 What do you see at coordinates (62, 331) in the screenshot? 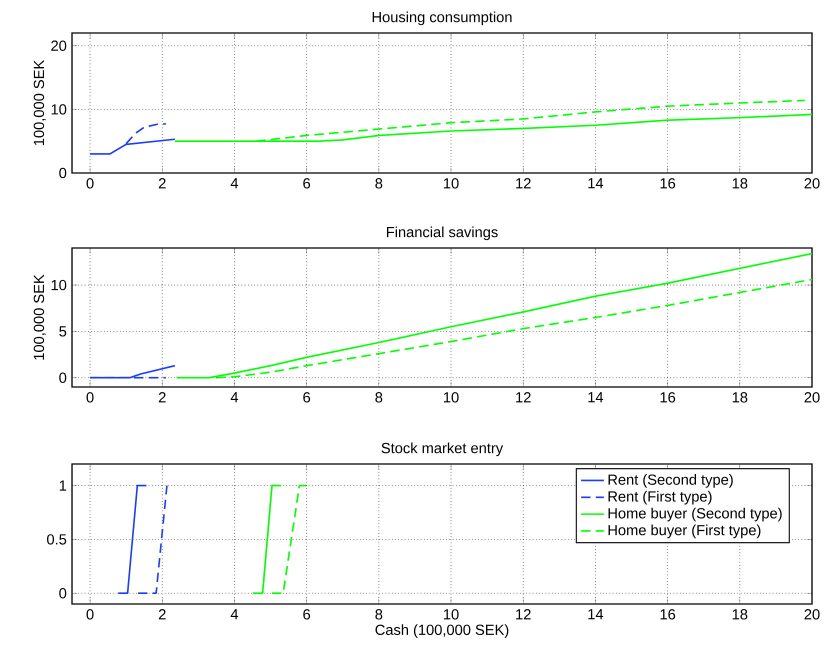
I see `y-tick-label: 5` at bounding box center [62, 331].